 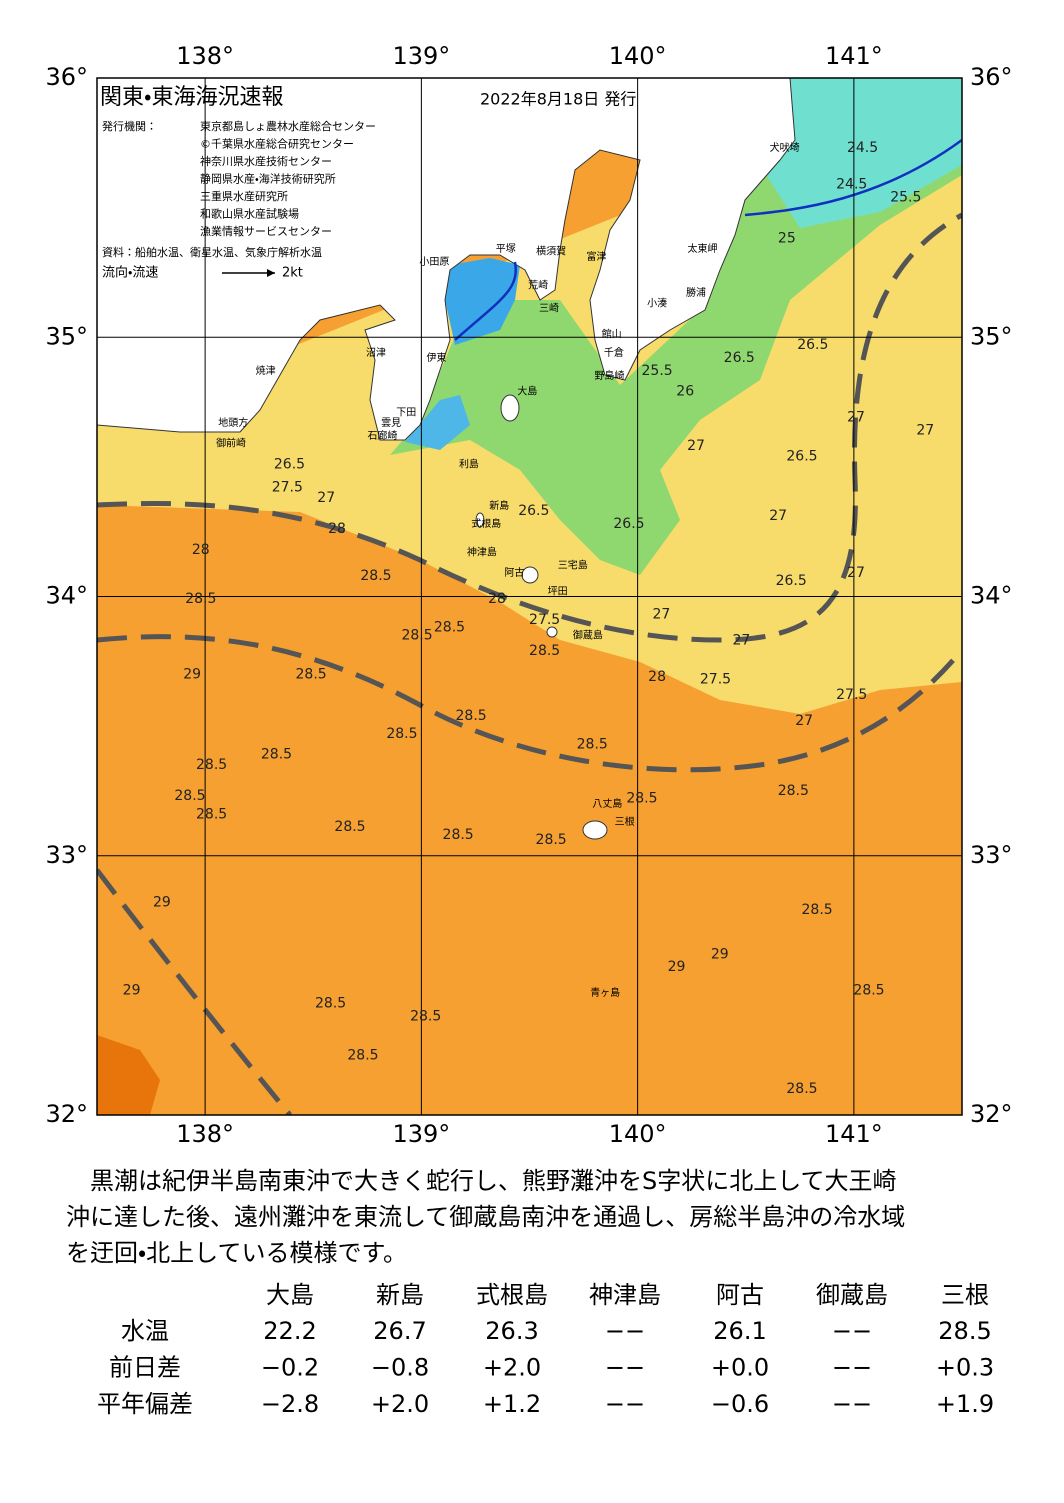 I want to click on kuroshio-edge, so click(x=194, y=991).